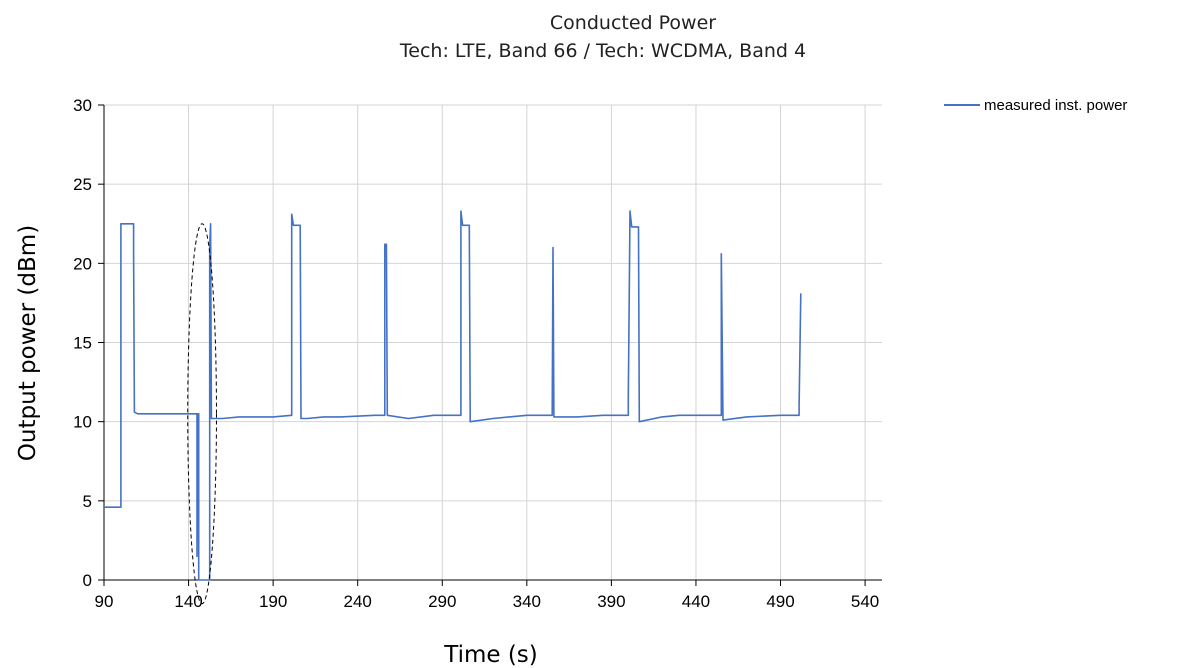 The height and width of the screenshot is (668, 1189). Describe the element at coordinates (696, 601) in the screenshot. I see `x-tick-label: 440` at that location.